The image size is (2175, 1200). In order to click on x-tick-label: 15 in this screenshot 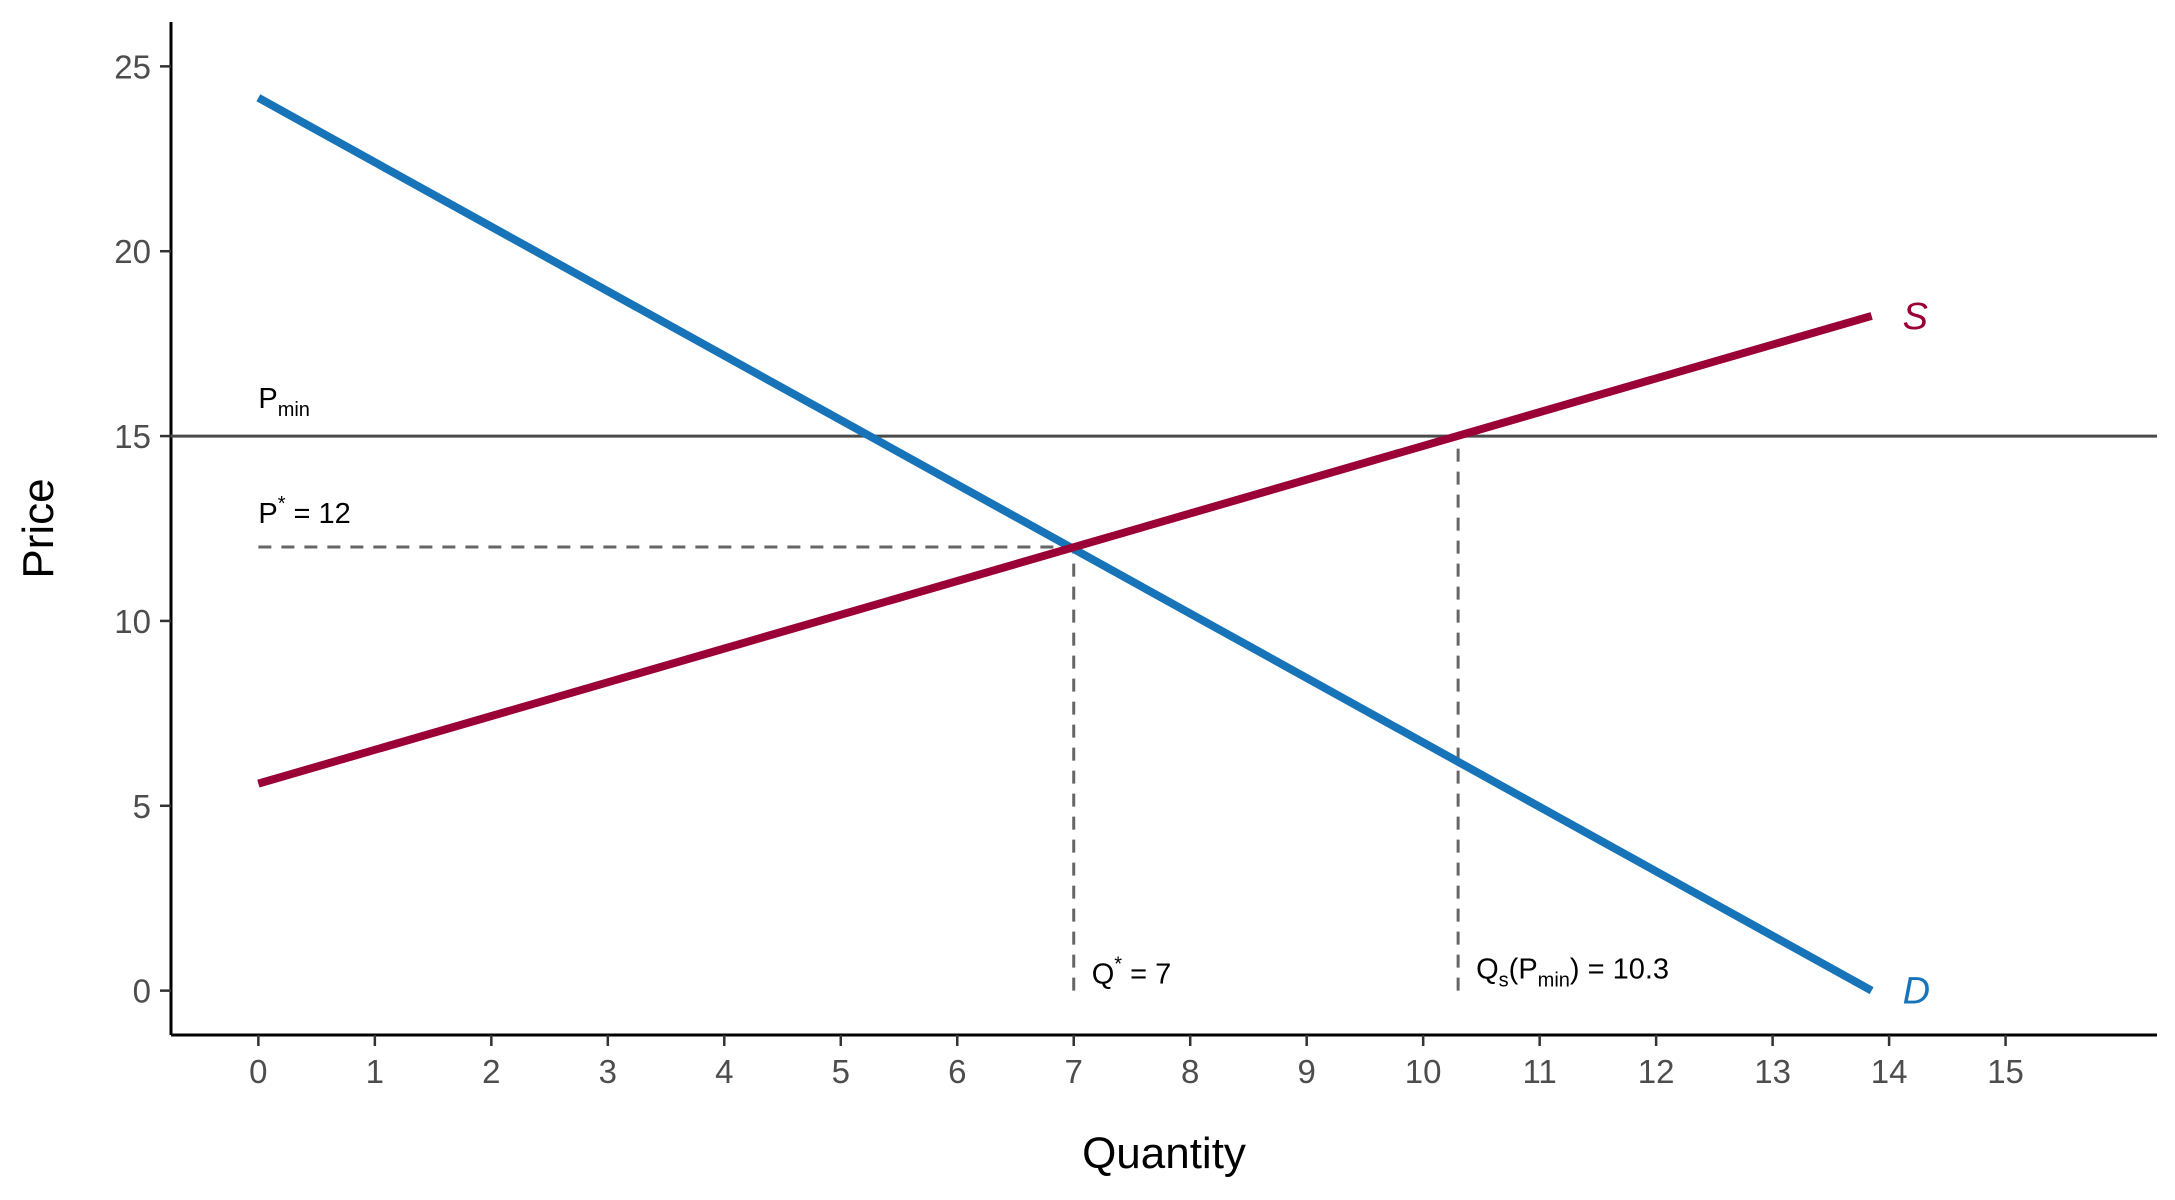, I will do `click(2005, 1071)`.